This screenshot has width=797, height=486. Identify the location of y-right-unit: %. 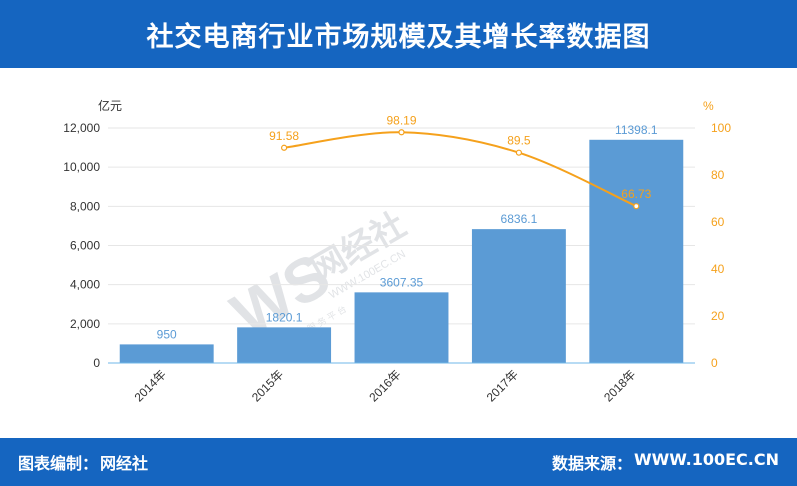
(708, 106).